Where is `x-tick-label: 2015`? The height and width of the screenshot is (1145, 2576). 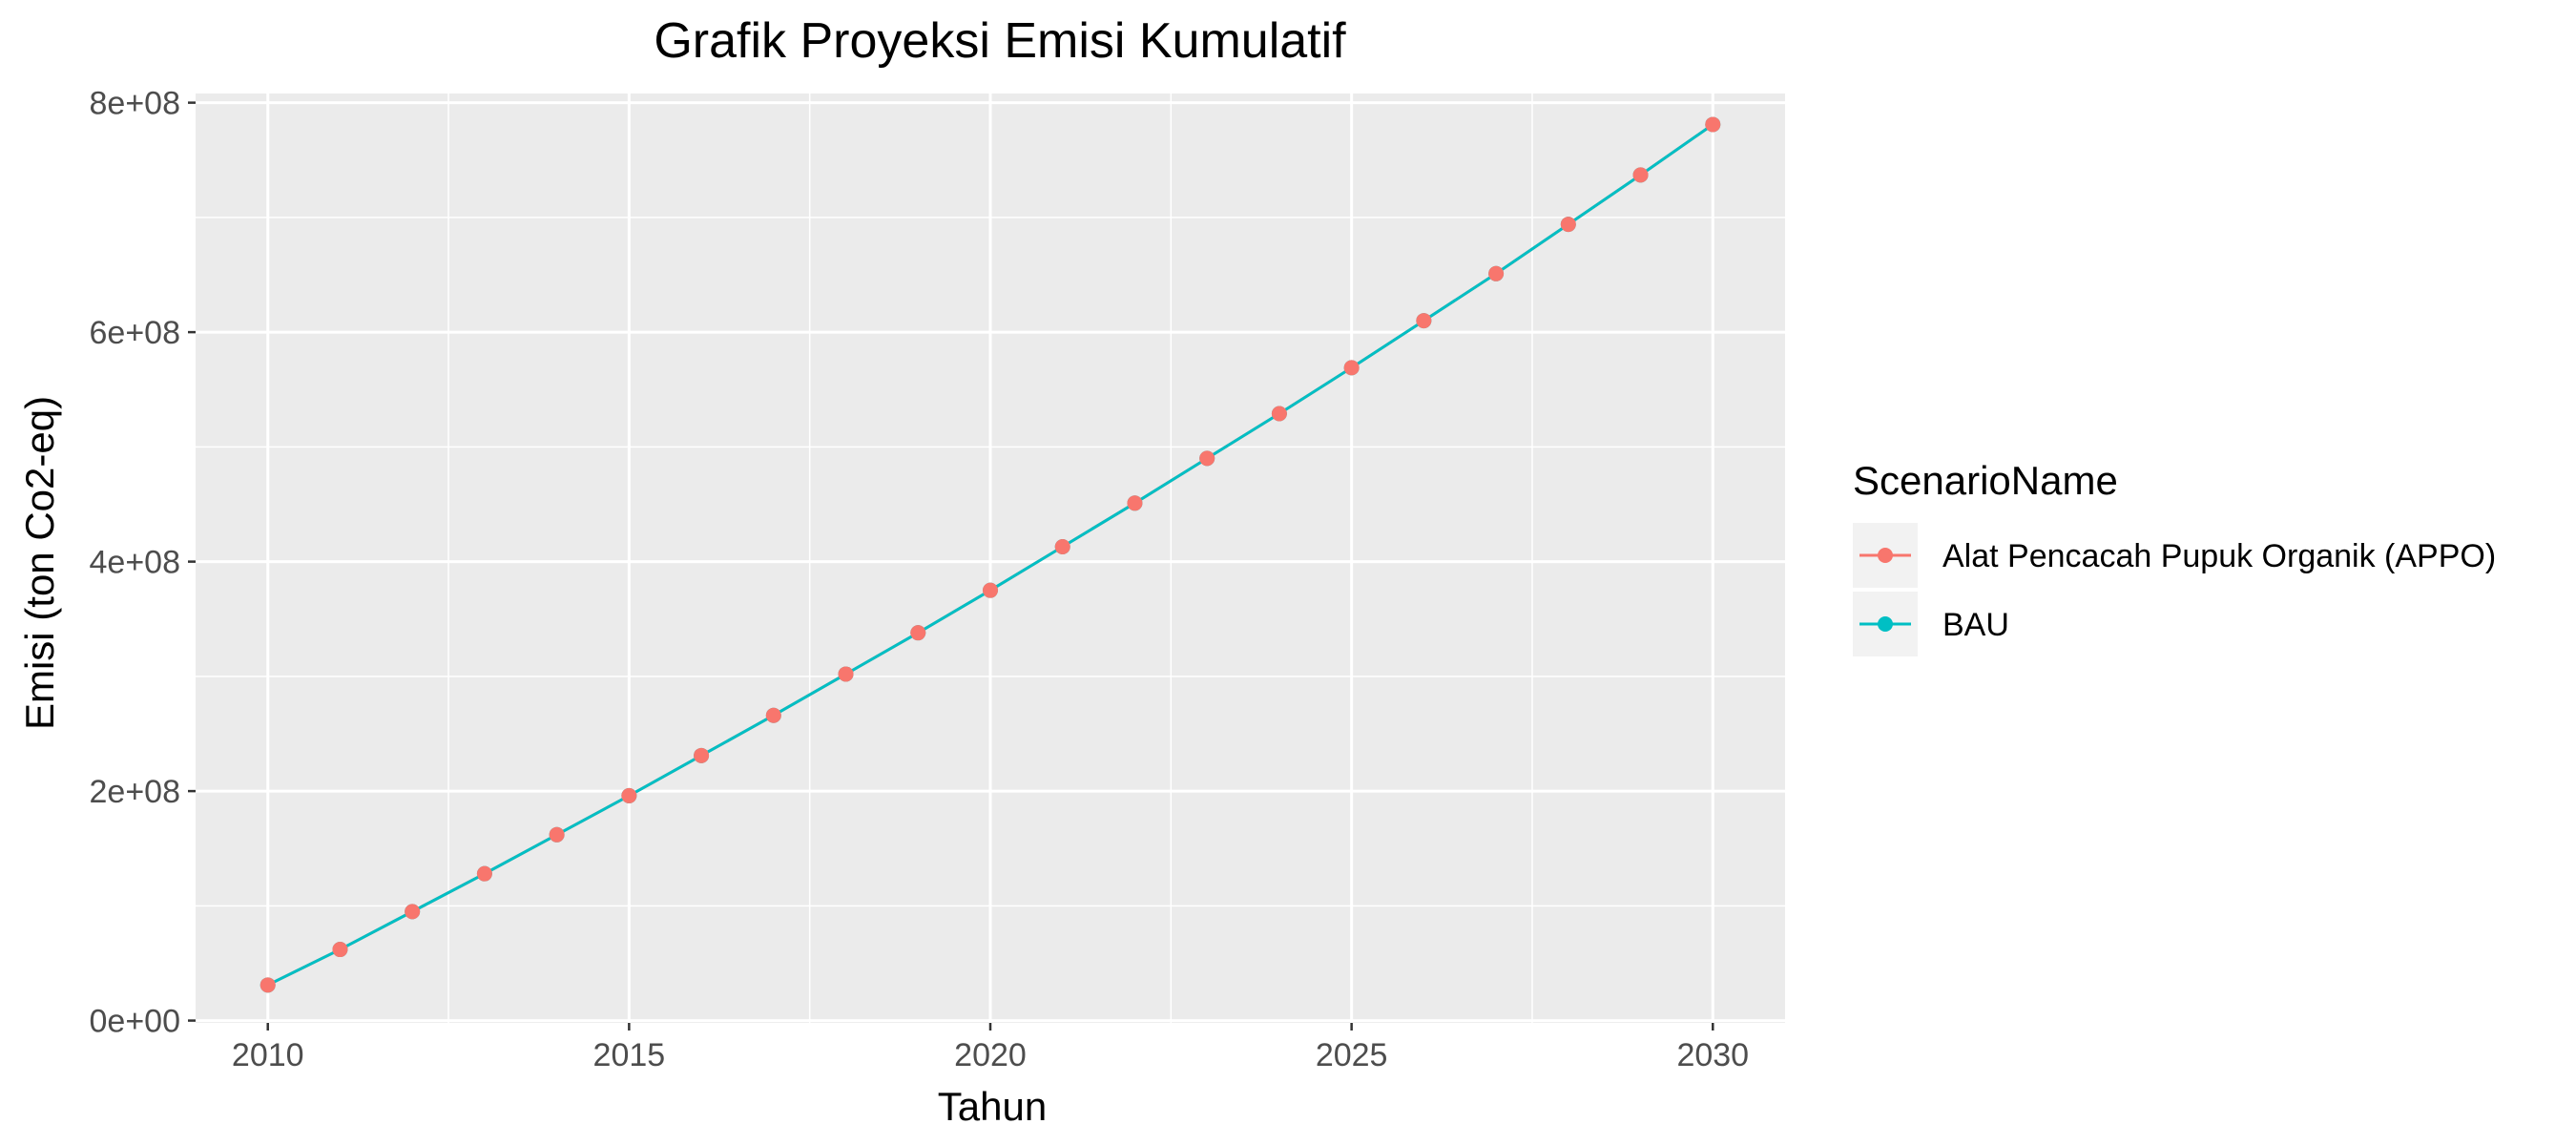 x-tick-label: 2015 is located at coordinates (629, 1055).